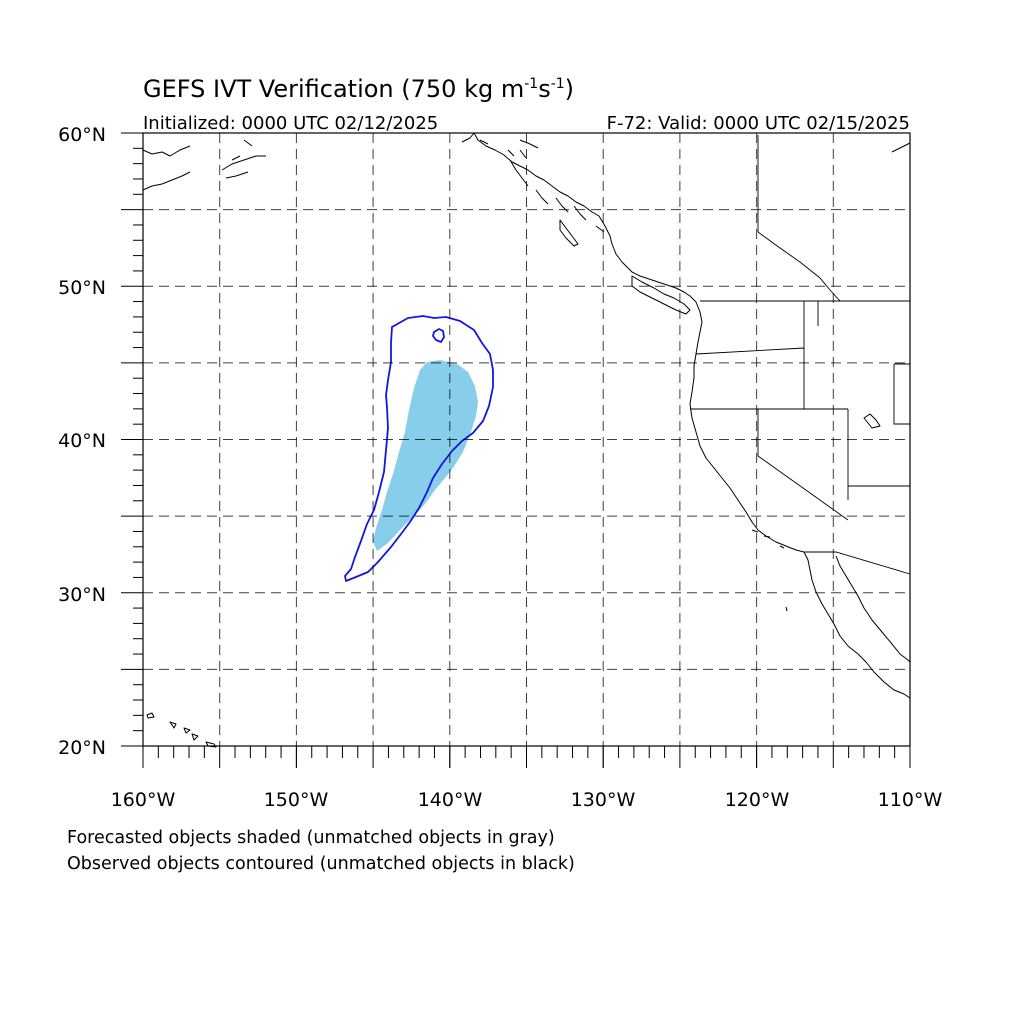 The width and height of the screenshot is (1024, 1024). Describe the element at coordinates (757, 800) in the screenshot. I see `lon-label-120w: 120°W` at that location.